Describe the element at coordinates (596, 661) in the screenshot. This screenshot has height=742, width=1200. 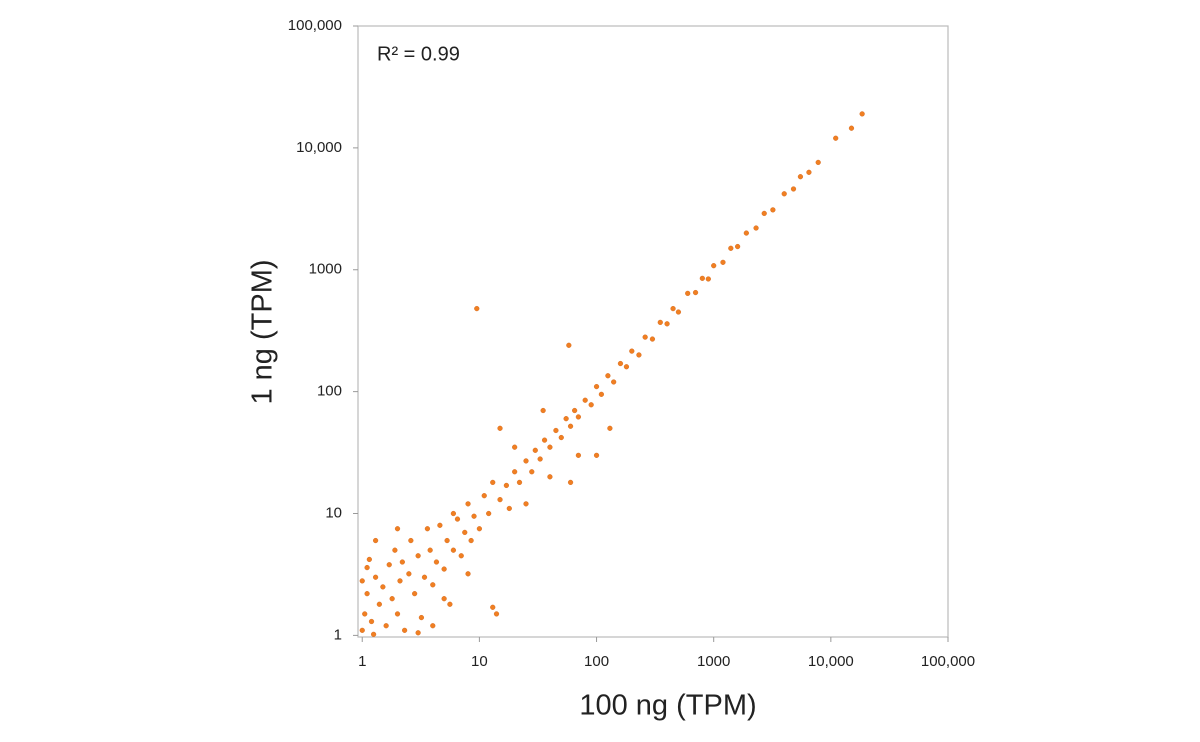
I see `x-tick-label: 100` at that location.